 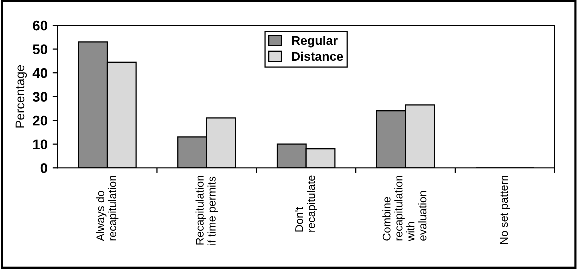 What do you see at coordinates (40, 97) in the screenshot?
I see `y-tick-label: 30` at bounding box center [40, 97].